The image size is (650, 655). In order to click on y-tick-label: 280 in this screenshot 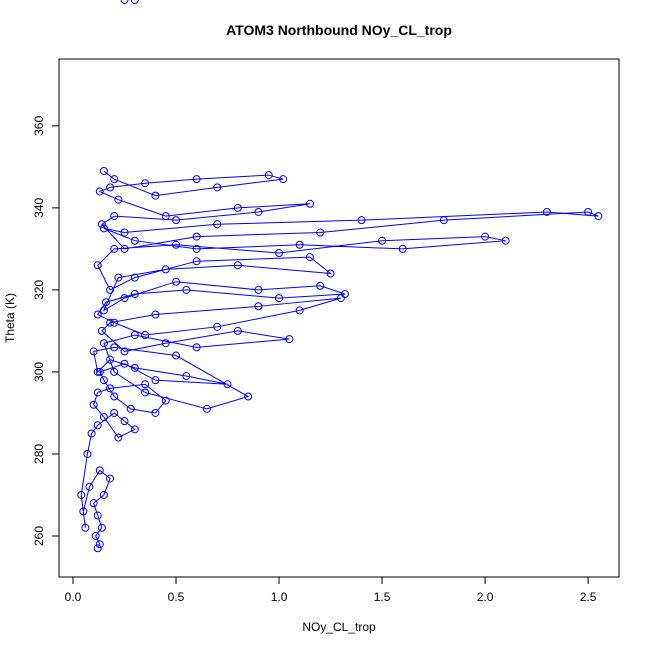, I will do `click(39, 454)`.